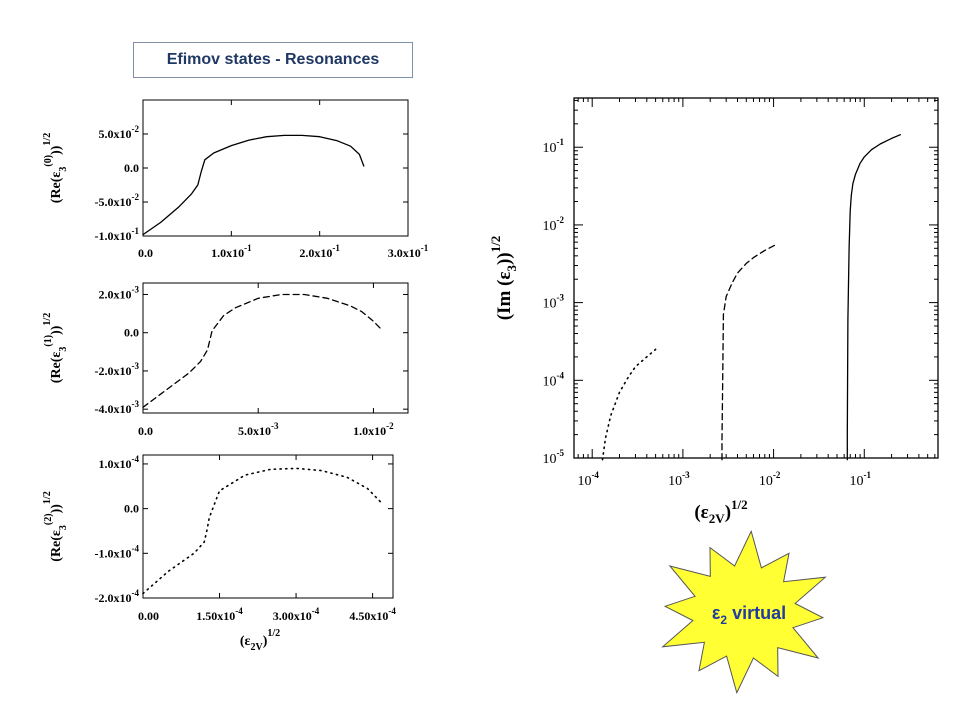  Describe the element at coordinates (373, 429) in the screenshot. I see `x-tick-label: 1.0x10⁻²` at that location.